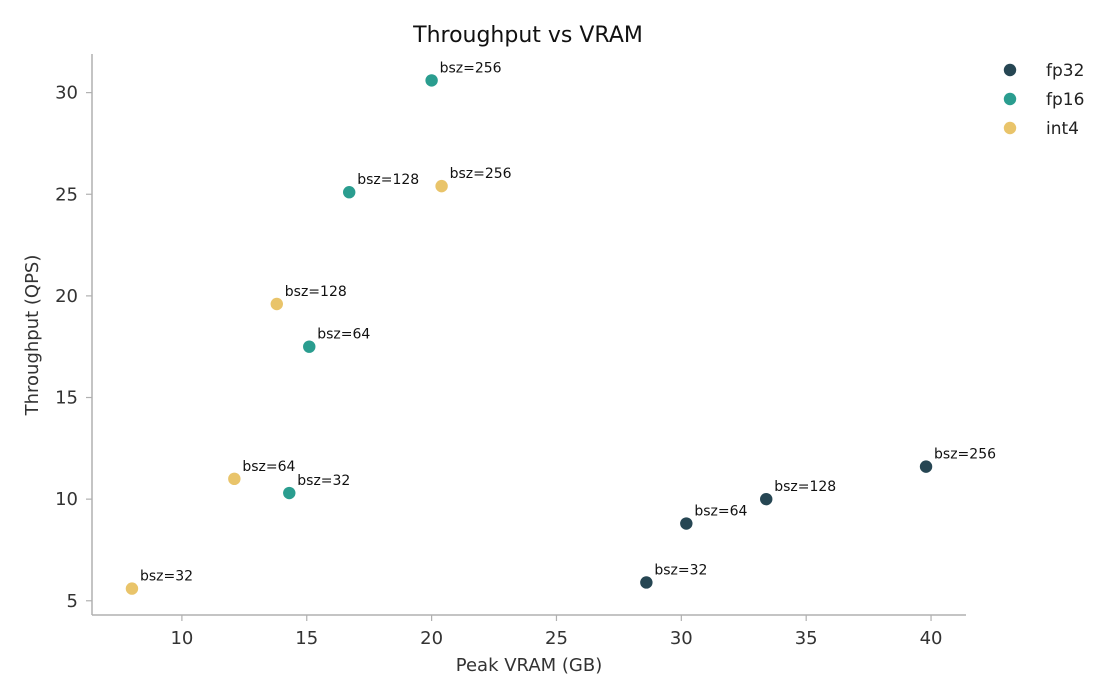 This screenshot has width=1120, height=700. I want to click on x-ticks: 10 15 20 25 30 35 40, so click(556, 632).